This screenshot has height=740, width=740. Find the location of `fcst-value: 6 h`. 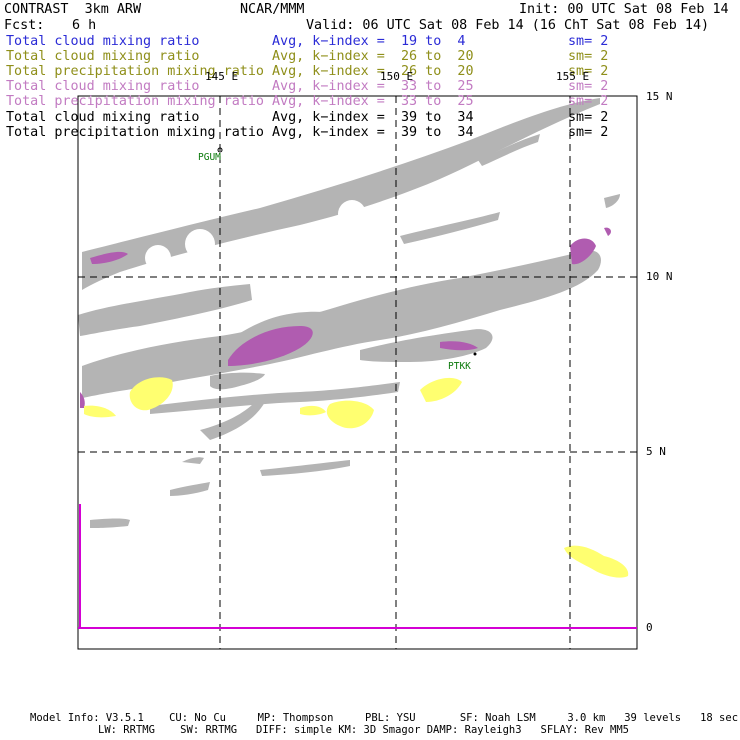

fcst-value: 6 h is located at coordinates (84, 25).